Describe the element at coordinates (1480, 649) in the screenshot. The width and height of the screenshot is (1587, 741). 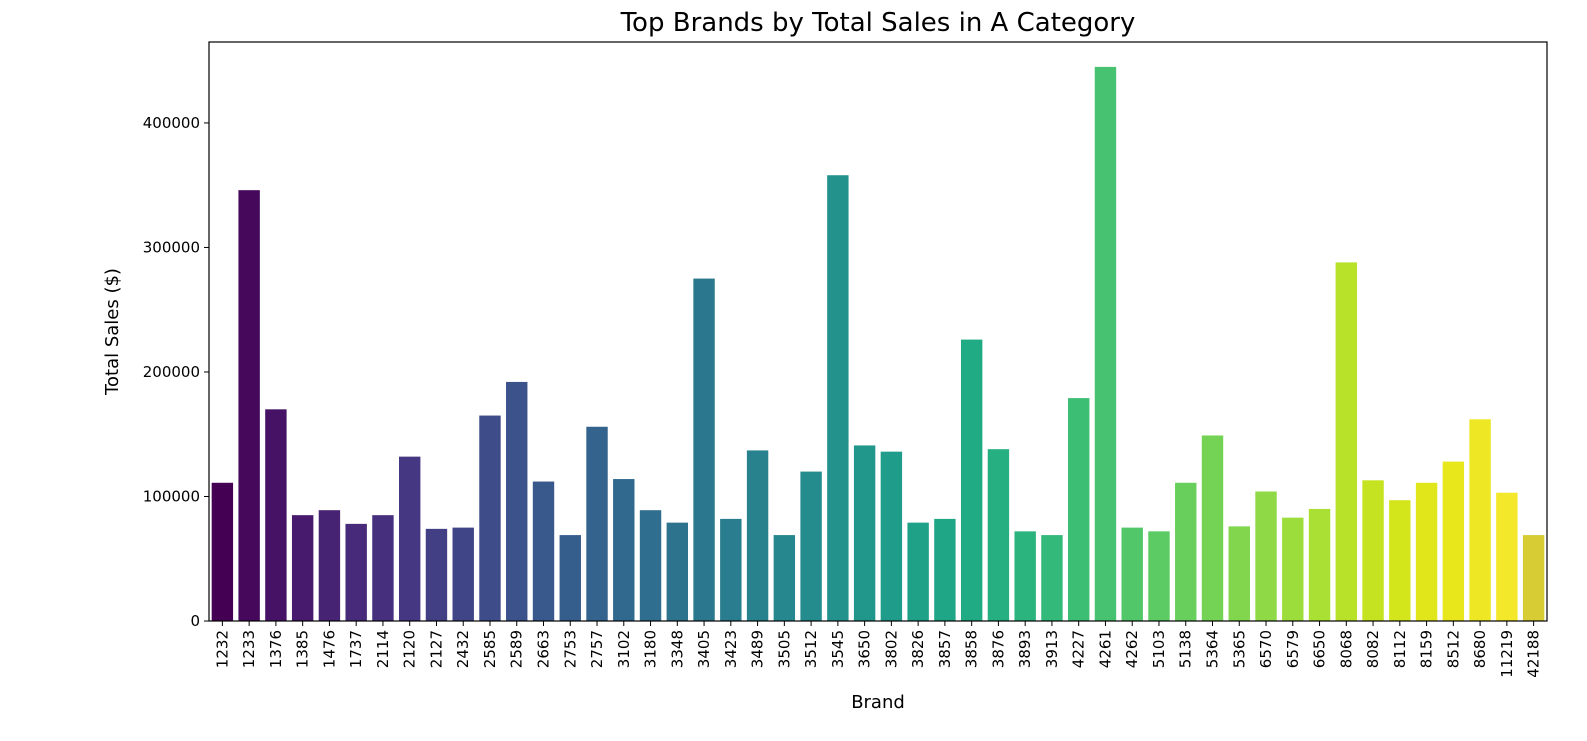
I see `x-tick-label: 8680` at that location.